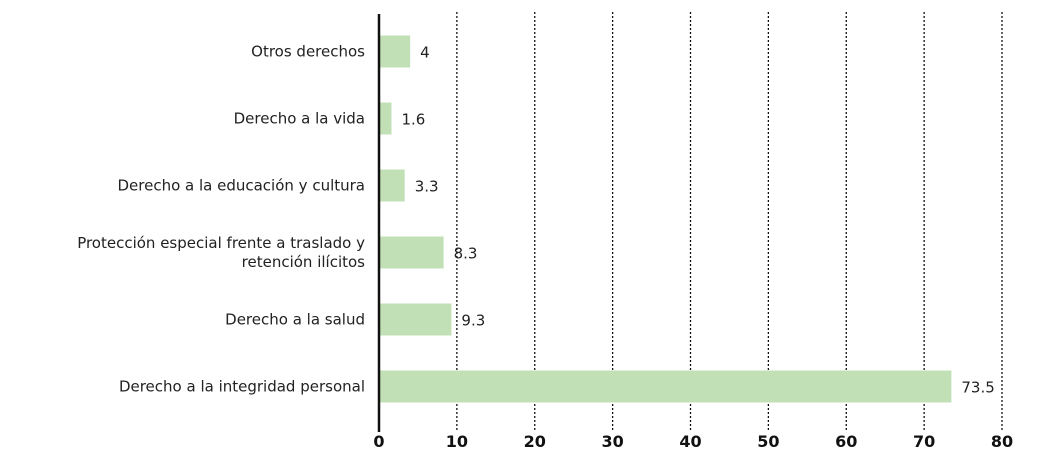 The width and height of the screenshot is (1048, 453). What do you see at coordinates (690, 441) in the screenshot?
I see `x-tick-label: 40` at bounding box center [690, 441].